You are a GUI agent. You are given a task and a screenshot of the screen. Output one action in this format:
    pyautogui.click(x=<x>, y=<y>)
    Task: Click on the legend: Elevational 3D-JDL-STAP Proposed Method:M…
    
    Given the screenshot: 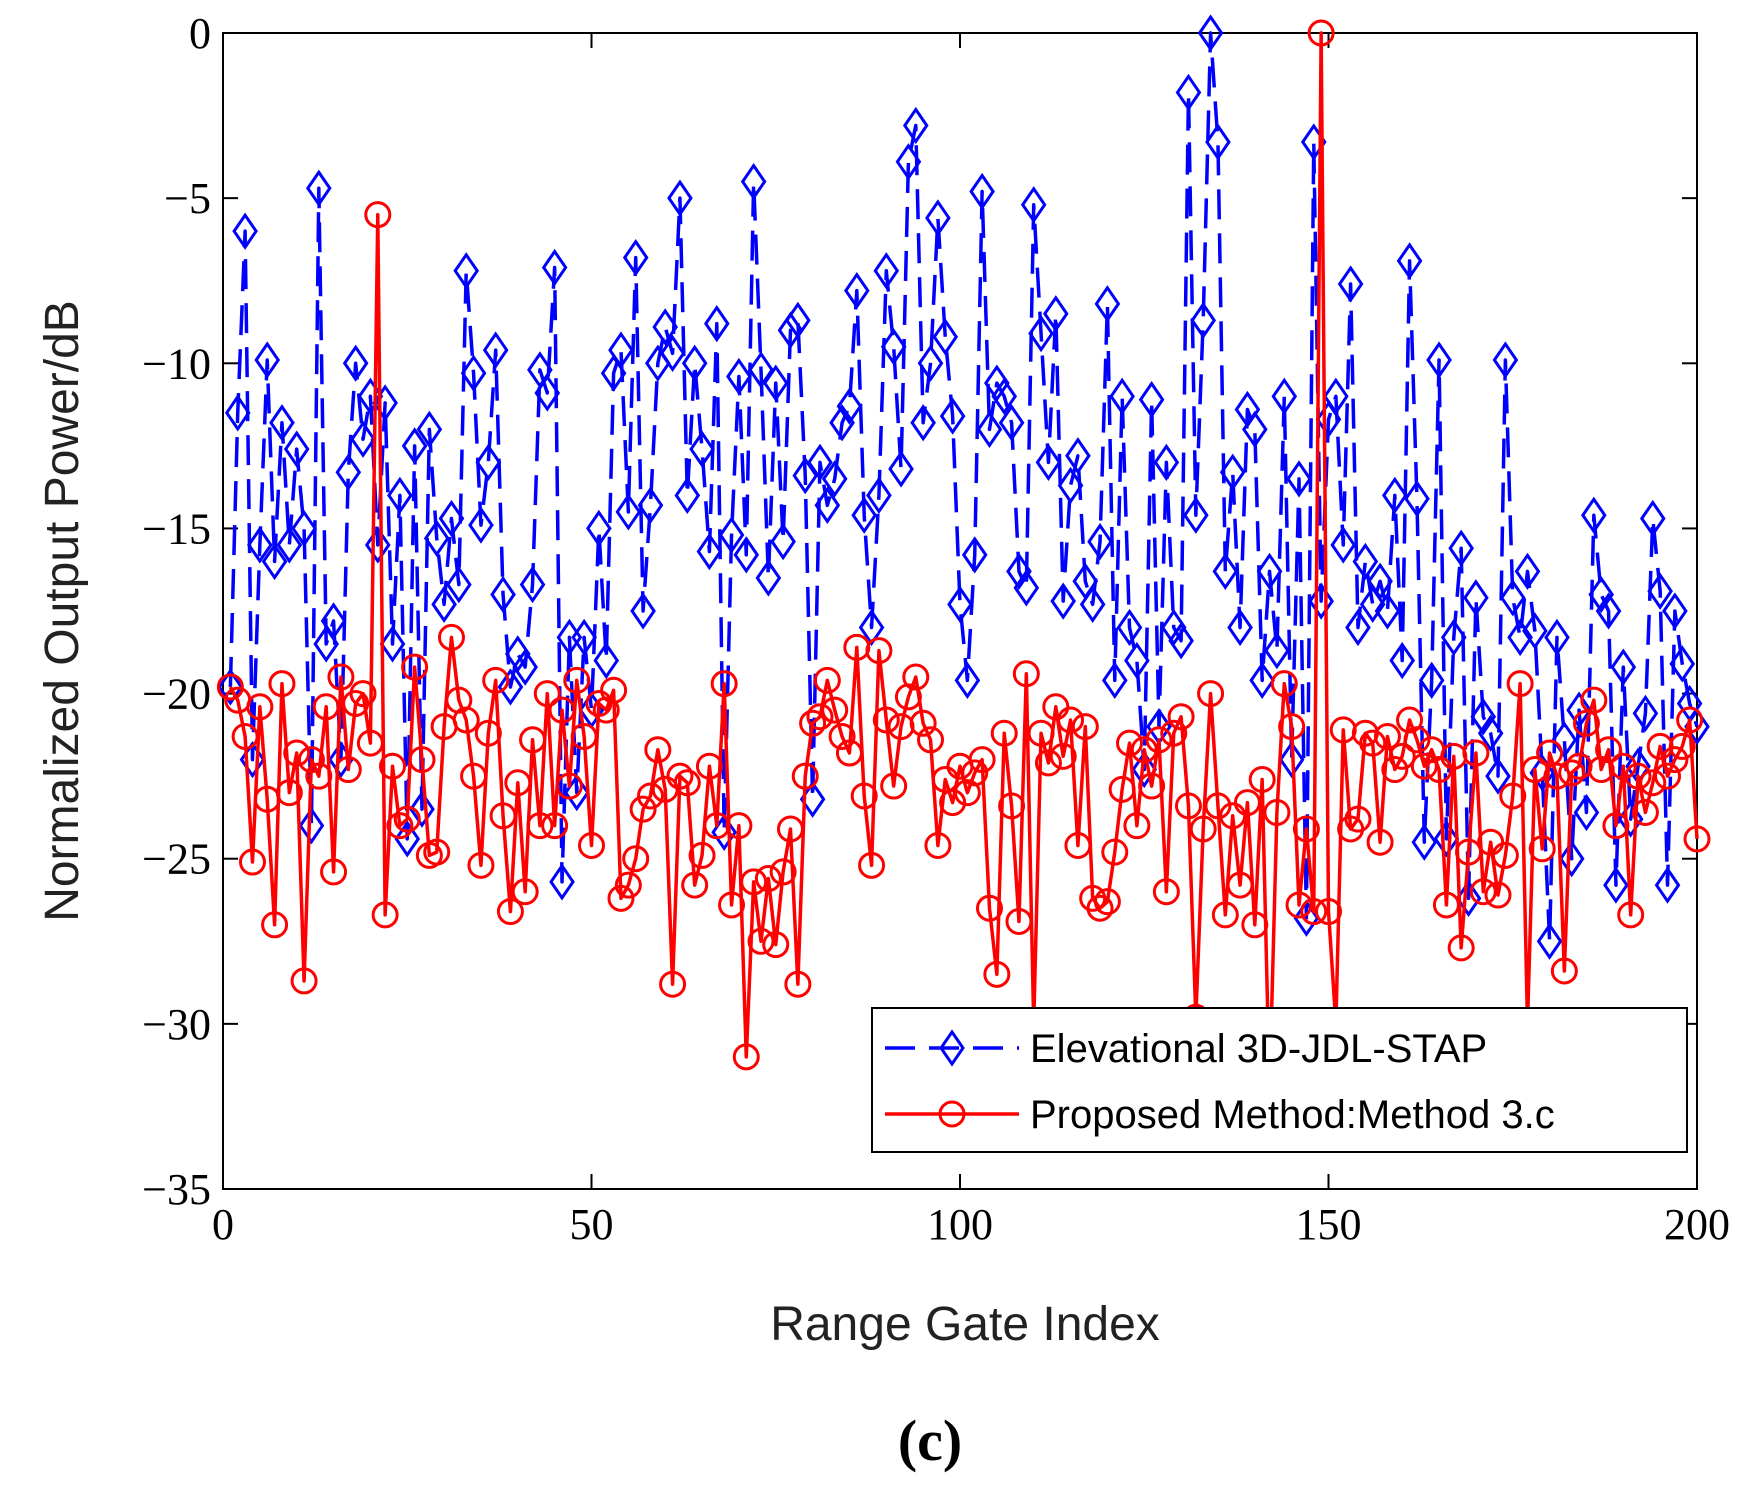 What is the action you would take?
    pyautogui.click(x=1279, y=1080)
    